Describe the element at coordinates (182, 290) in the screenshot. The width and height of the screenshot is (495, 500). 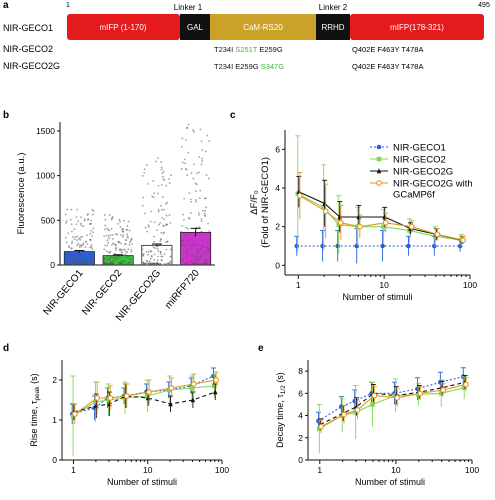
I see `category-label-miRFP720: miRFP720` at that location.